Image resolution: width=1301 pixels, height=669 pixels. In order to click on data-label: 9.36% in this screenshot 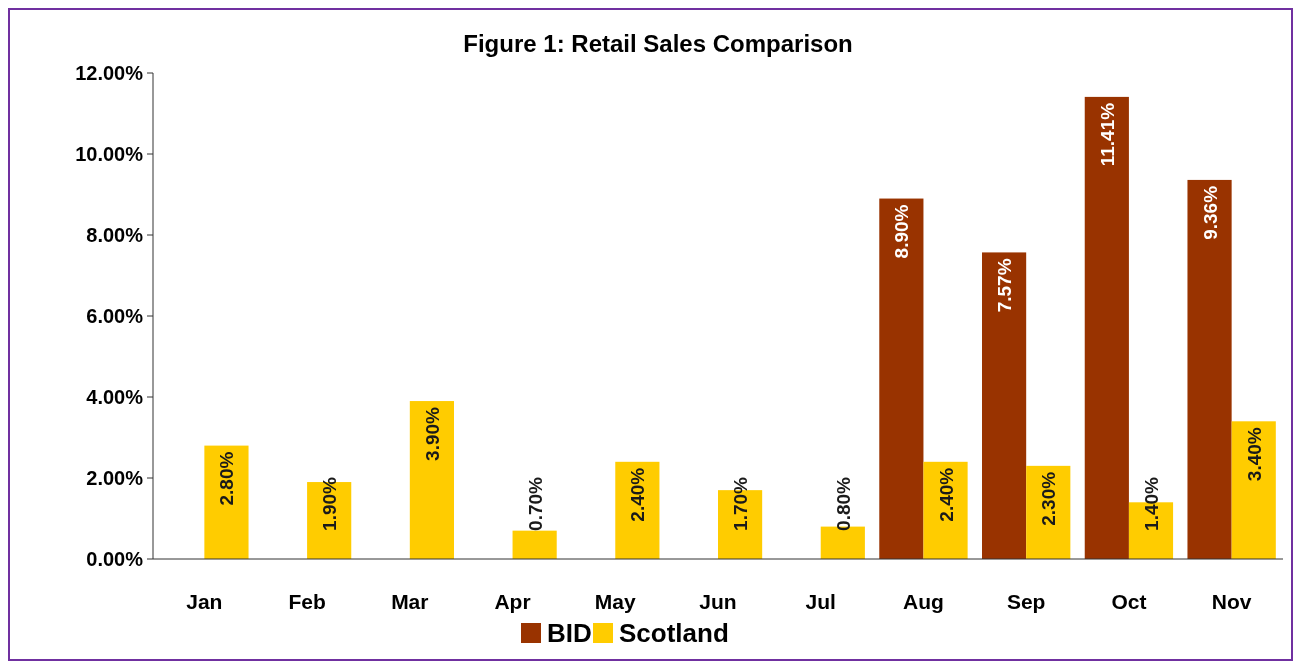, I will do `click(1210, 212)`.